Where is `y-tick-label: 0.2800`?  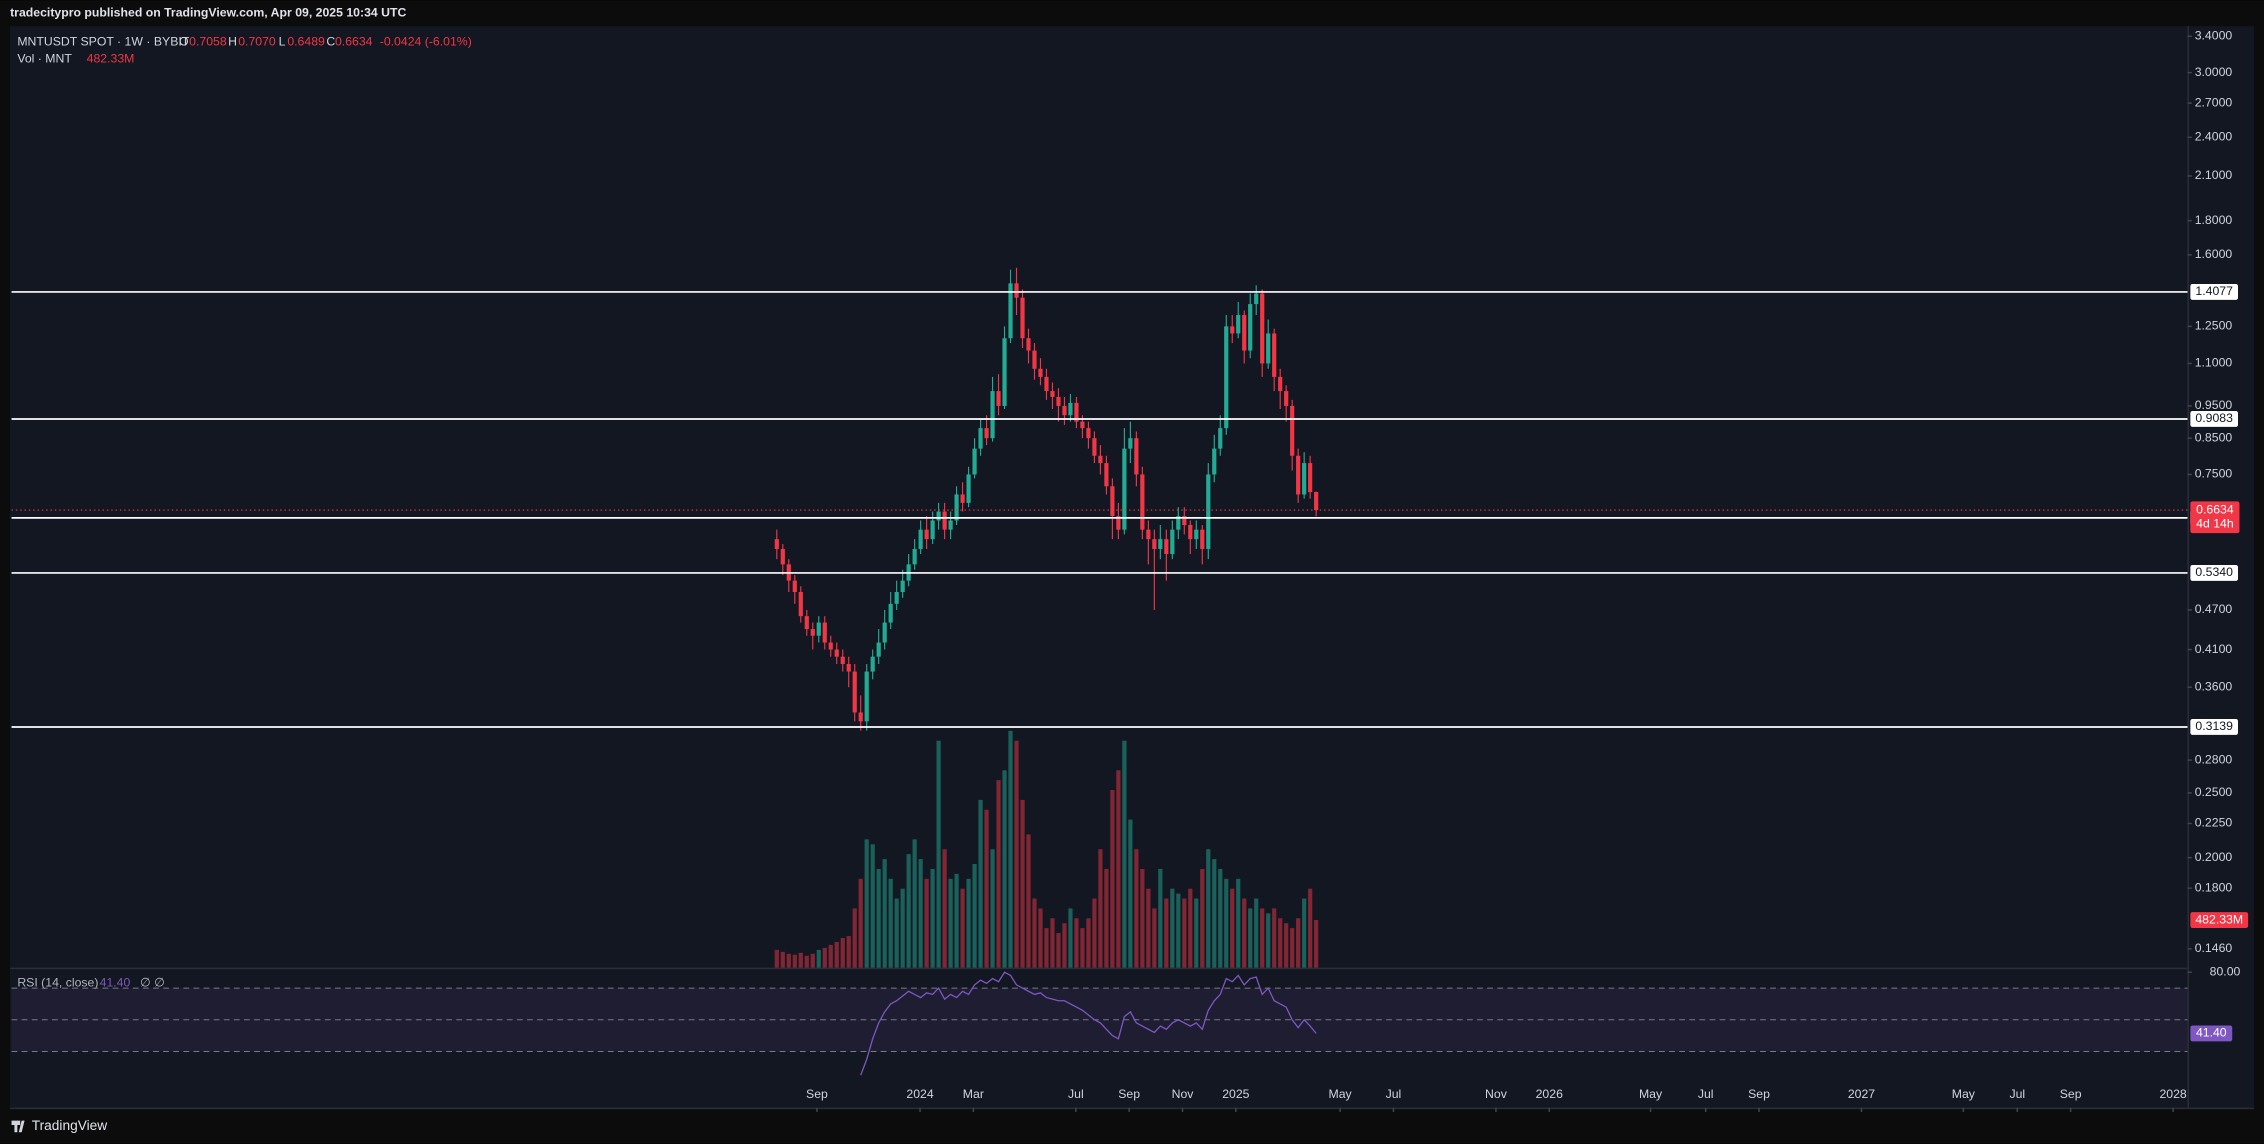
y-tick-label: 0.2800 is located at coordinates (2214, 759).